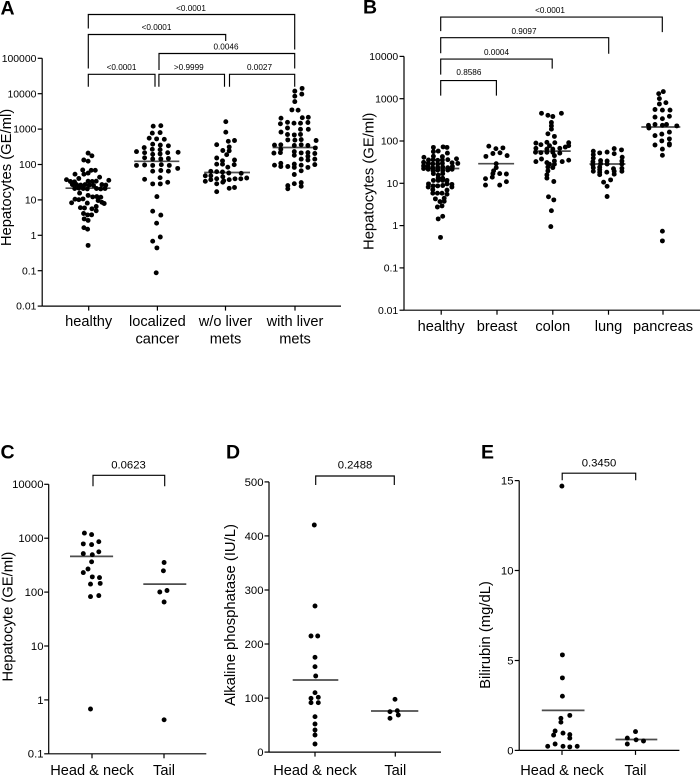  What do you see at coordinates (663, 327) in the screenshot?
I see `svg-text: pancreas` at bounding box center [663, 327].